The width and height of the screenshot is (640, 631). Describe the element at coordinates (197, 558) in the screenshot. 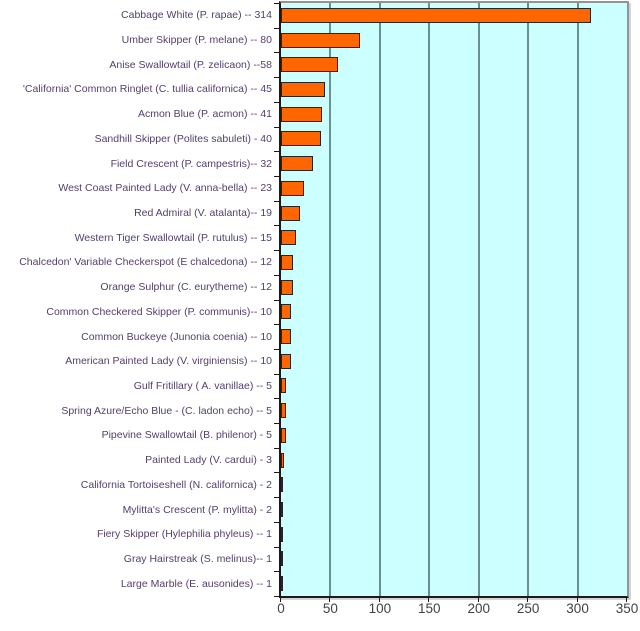

I see `category-label: Gray Hairstreak (S. melinus)-- 1` at that location.